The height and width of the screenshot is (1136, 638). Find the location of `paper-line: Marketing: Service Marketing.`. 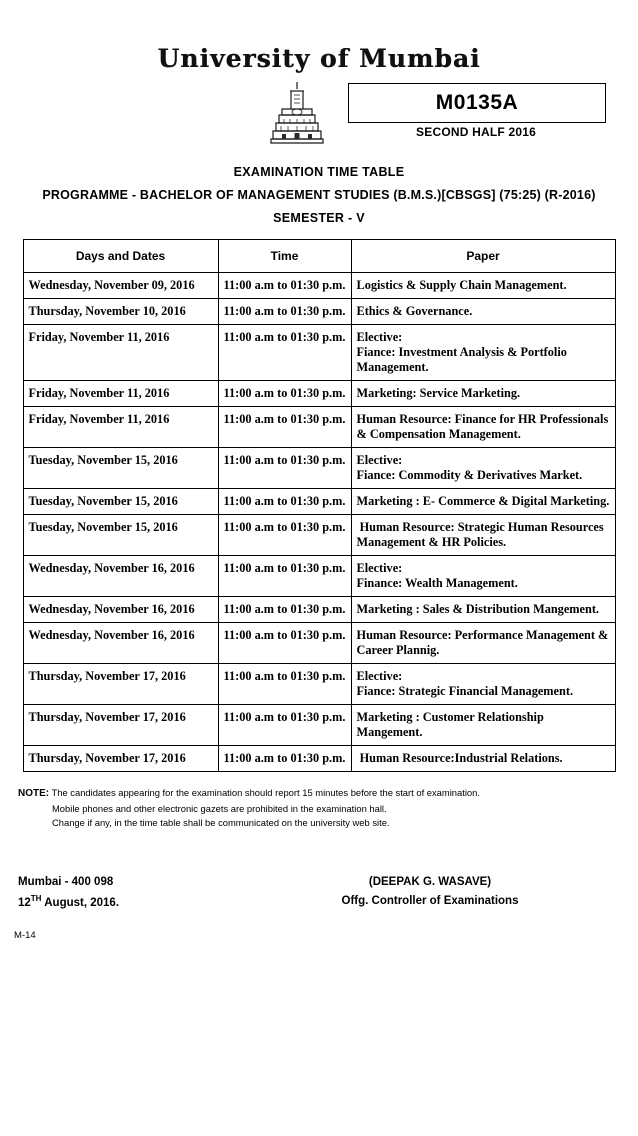

paper-line: Marketing: Service Marketing. is located at coordinates (438, 393).